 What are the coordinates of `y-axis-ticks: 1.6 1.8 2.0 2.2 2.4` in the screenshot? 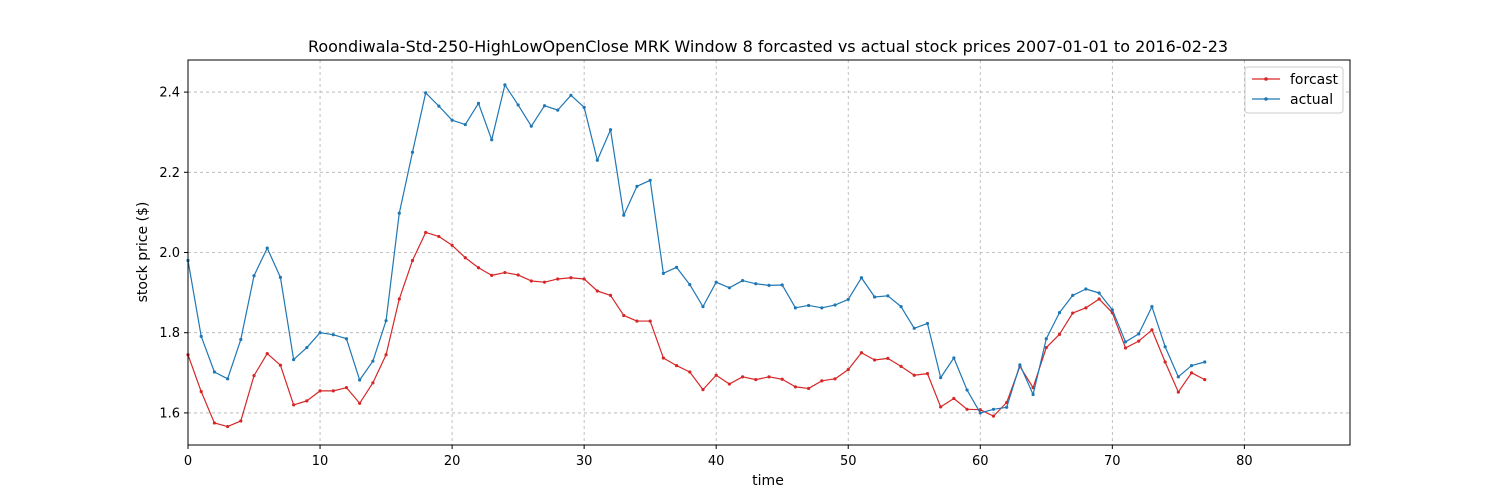 It's located at (173, 253).